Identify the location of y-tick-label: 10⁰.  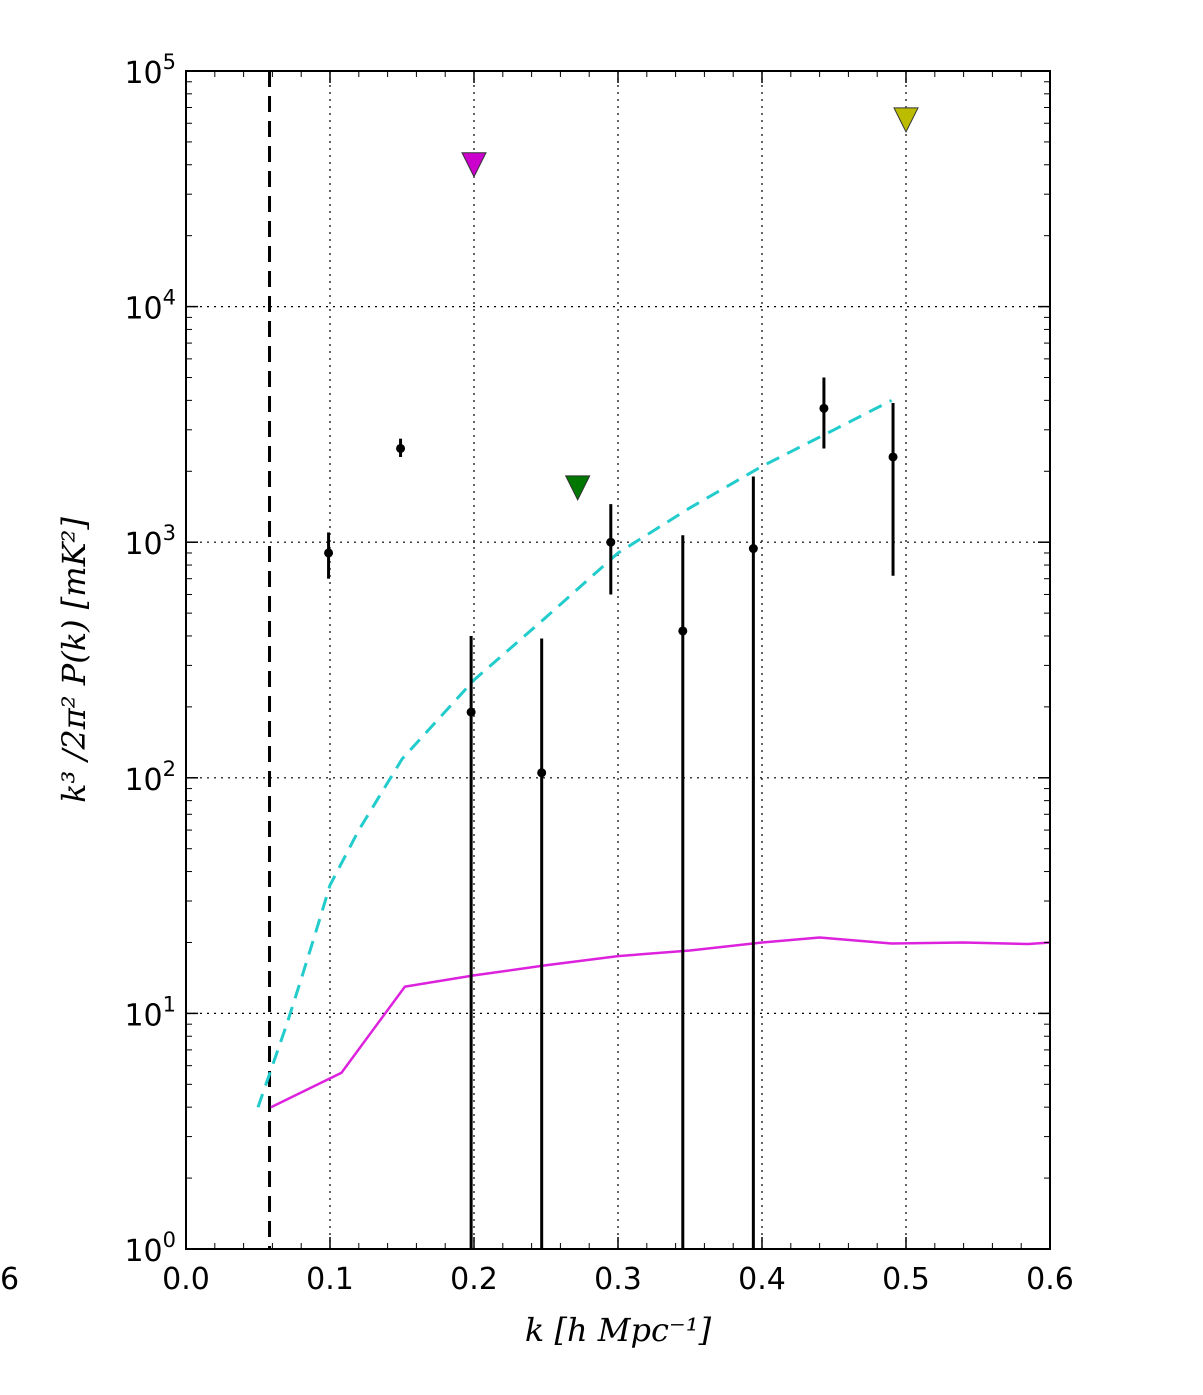
(150, 1248).